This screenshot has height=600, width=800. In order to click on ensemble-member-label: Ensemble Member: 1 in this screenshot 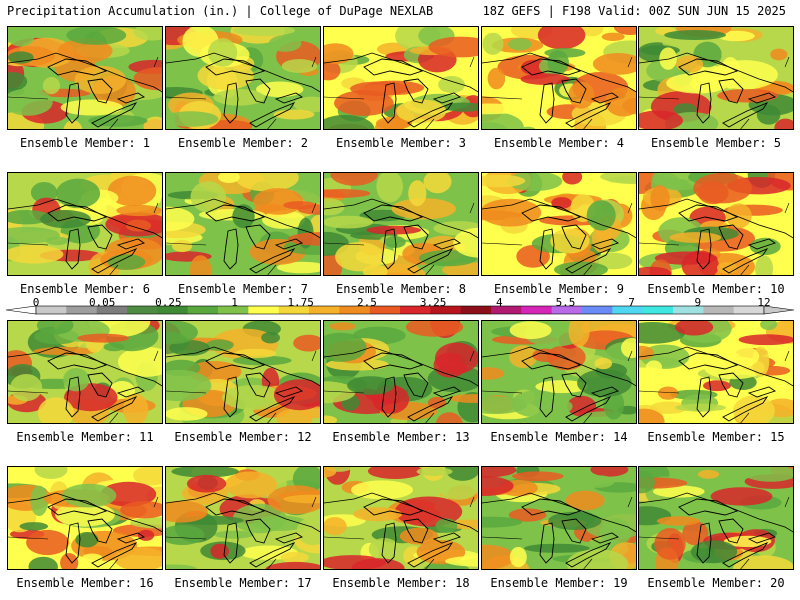, I will do `click(85, 143)`.